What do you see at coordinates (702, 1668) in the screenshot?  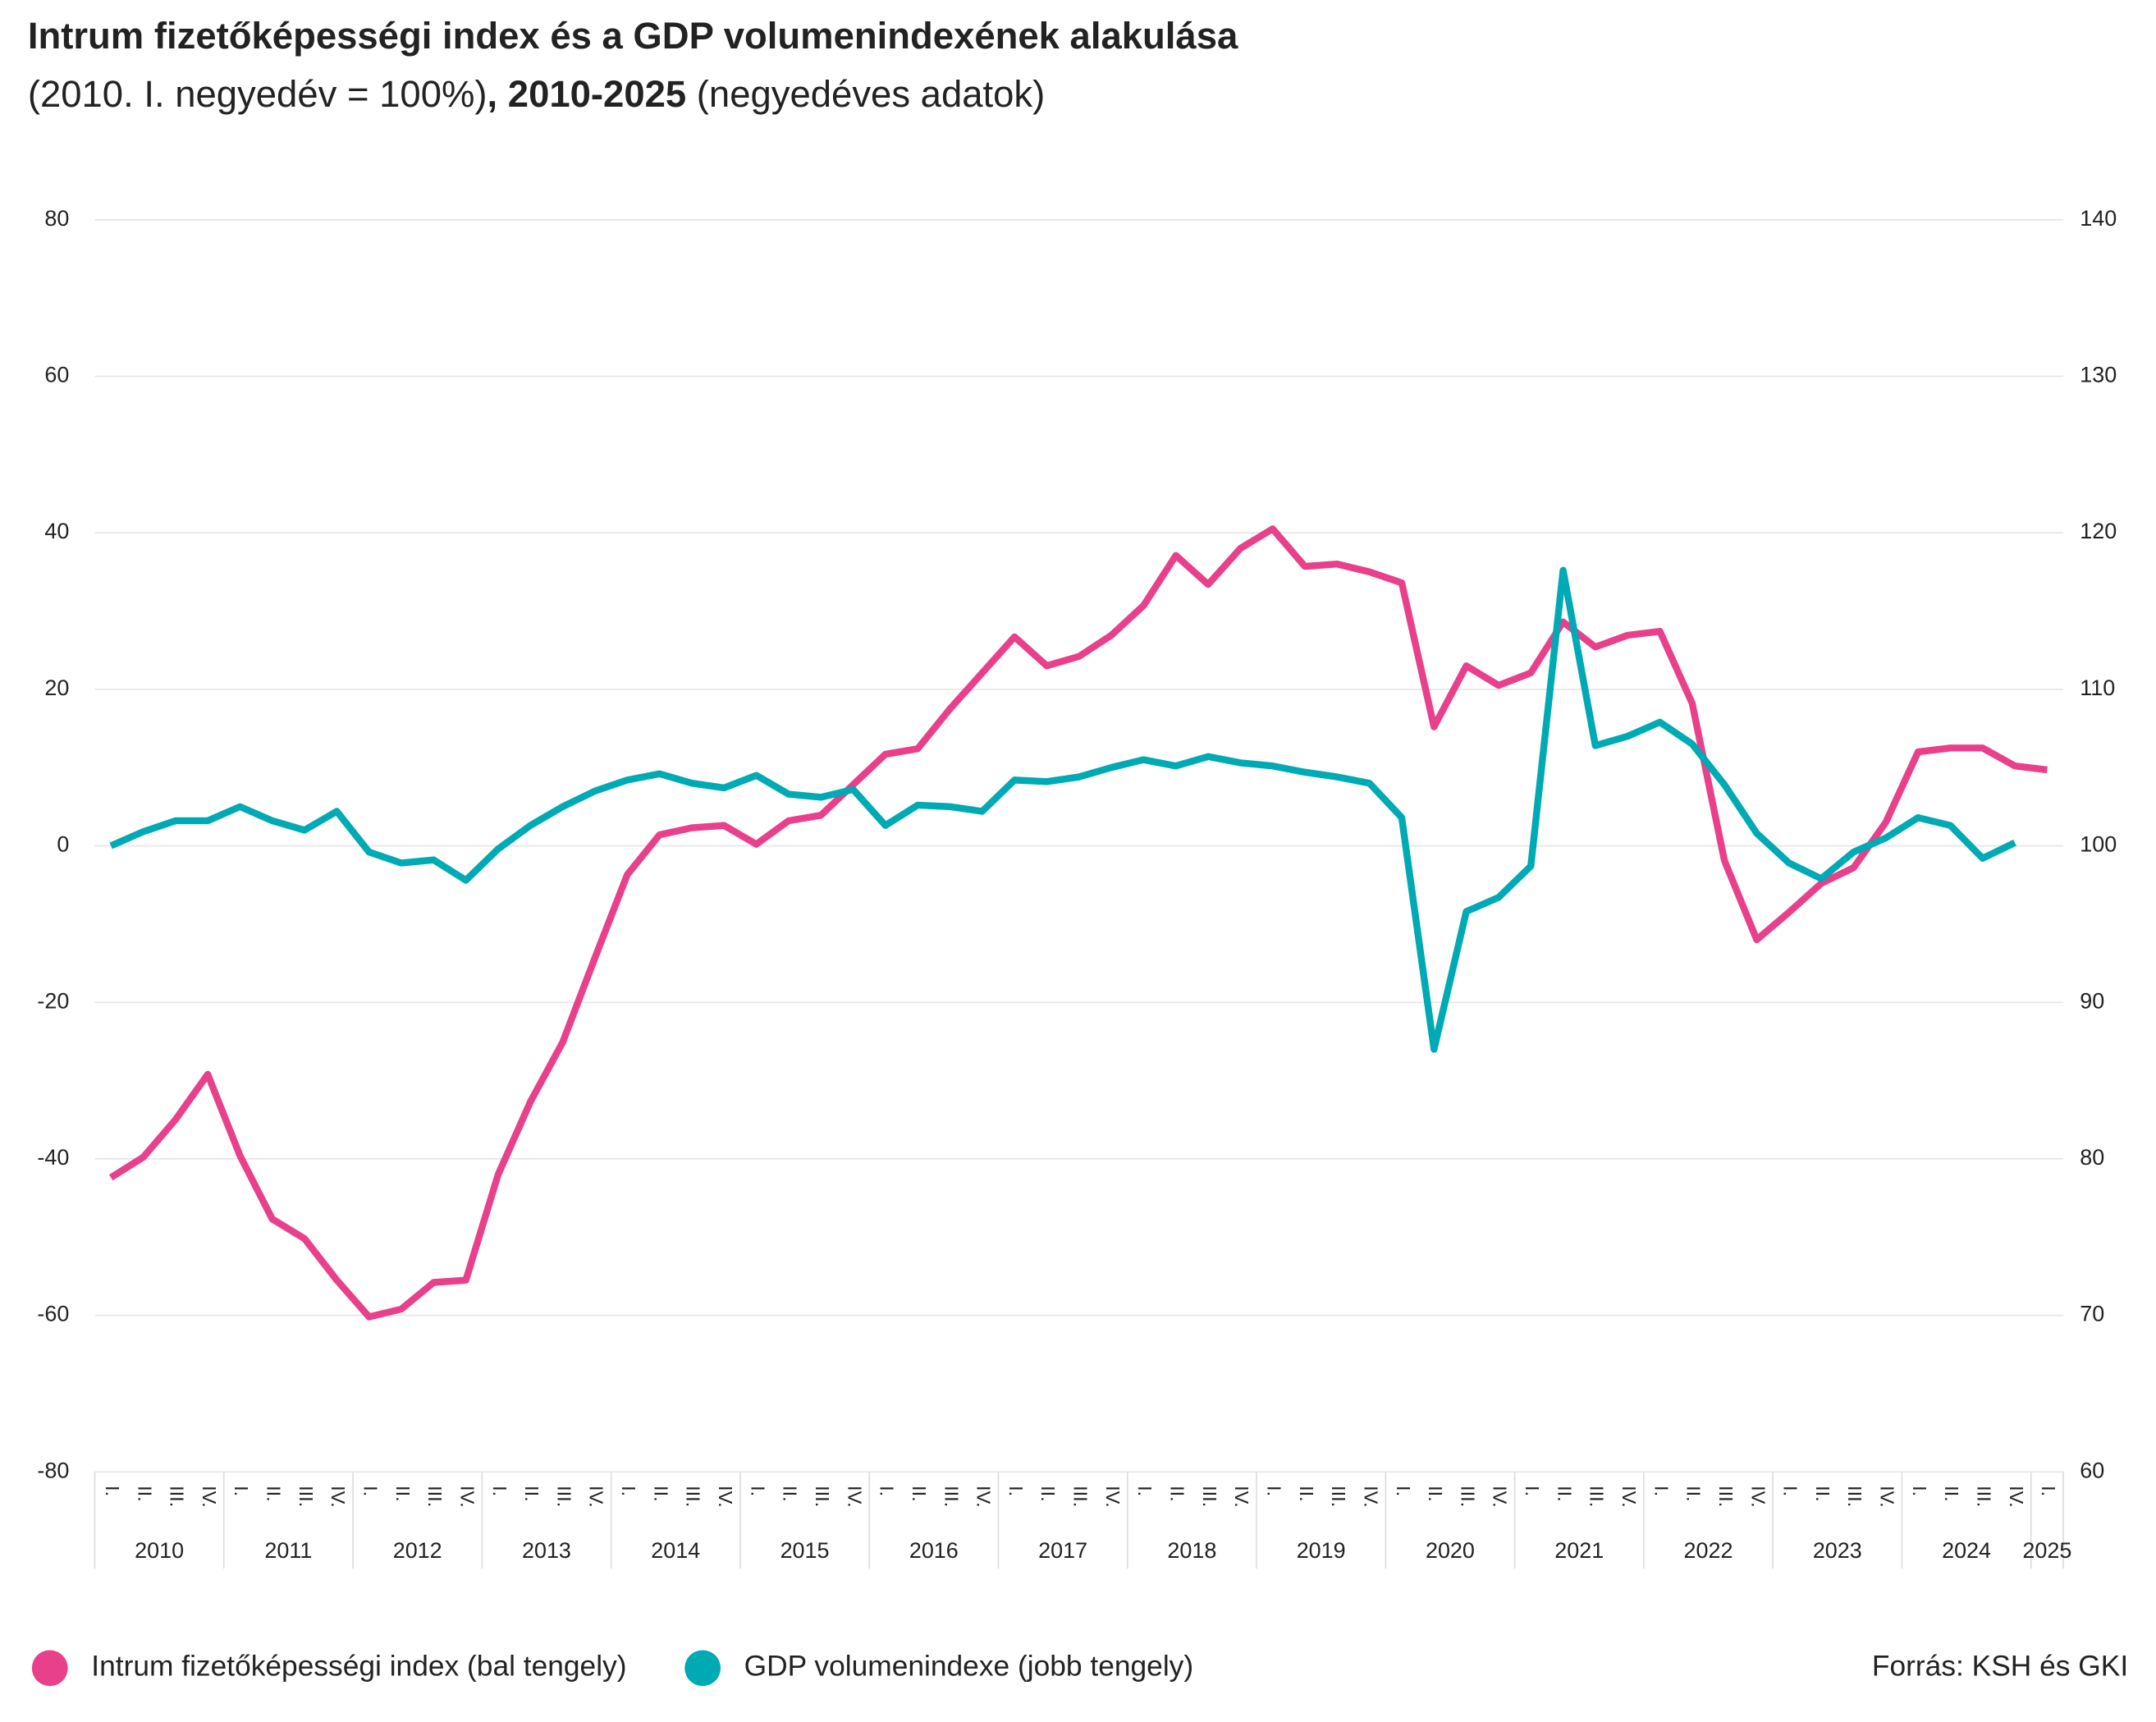 I see `legend-swatch` at bounding box center [702, 1668].